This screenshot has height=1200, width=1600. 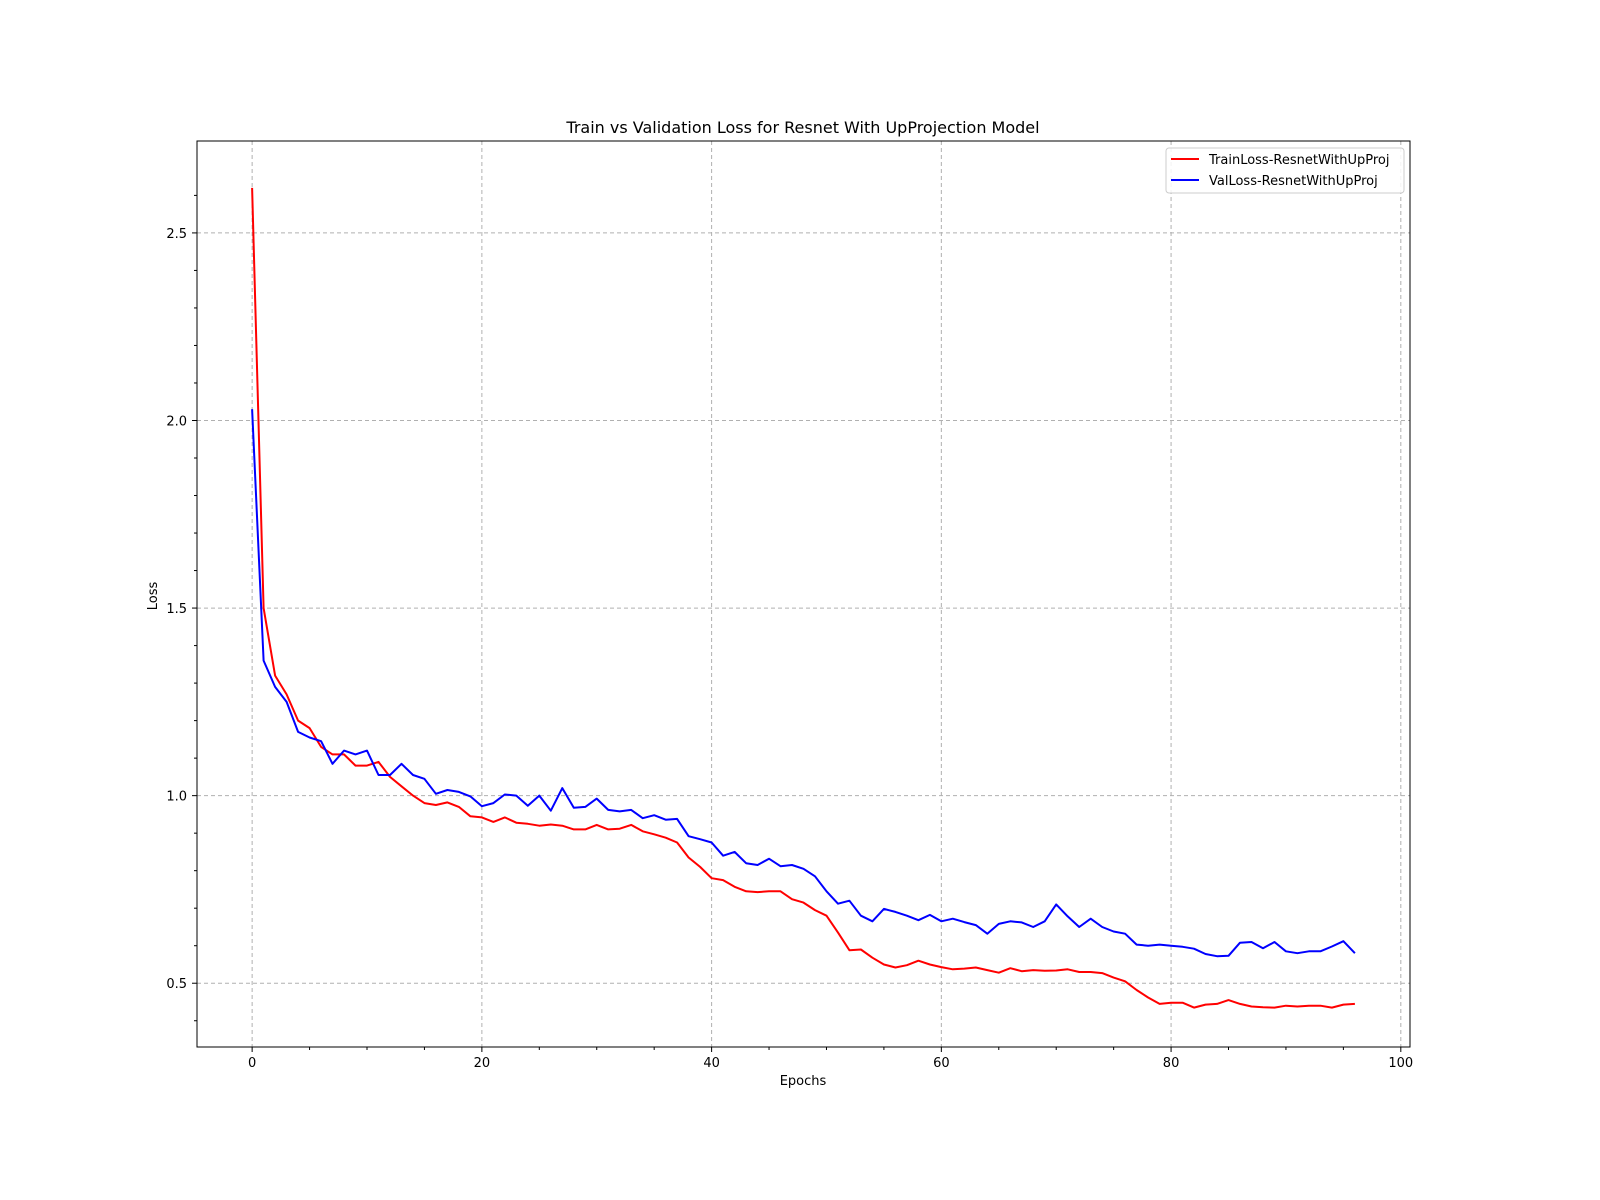 I want to click on x-tick-label: 60, so click(x=941, y=1063).